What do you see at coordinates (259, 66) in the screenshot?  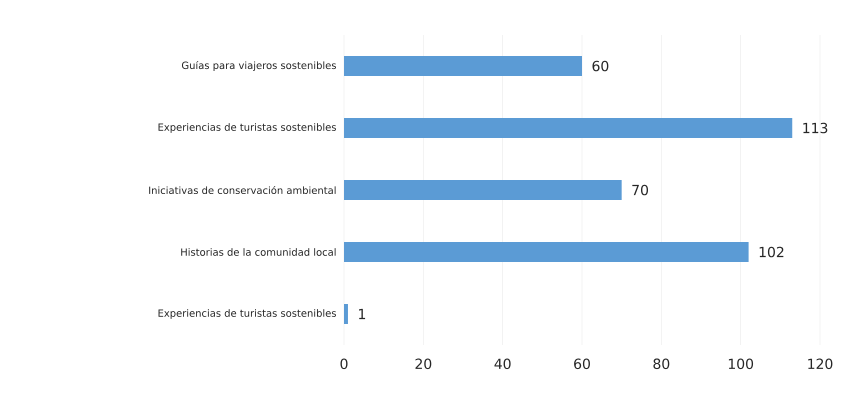 I see `y-tick-label: Guías para viajeros sostenibles` at bounding box center [259, 66].